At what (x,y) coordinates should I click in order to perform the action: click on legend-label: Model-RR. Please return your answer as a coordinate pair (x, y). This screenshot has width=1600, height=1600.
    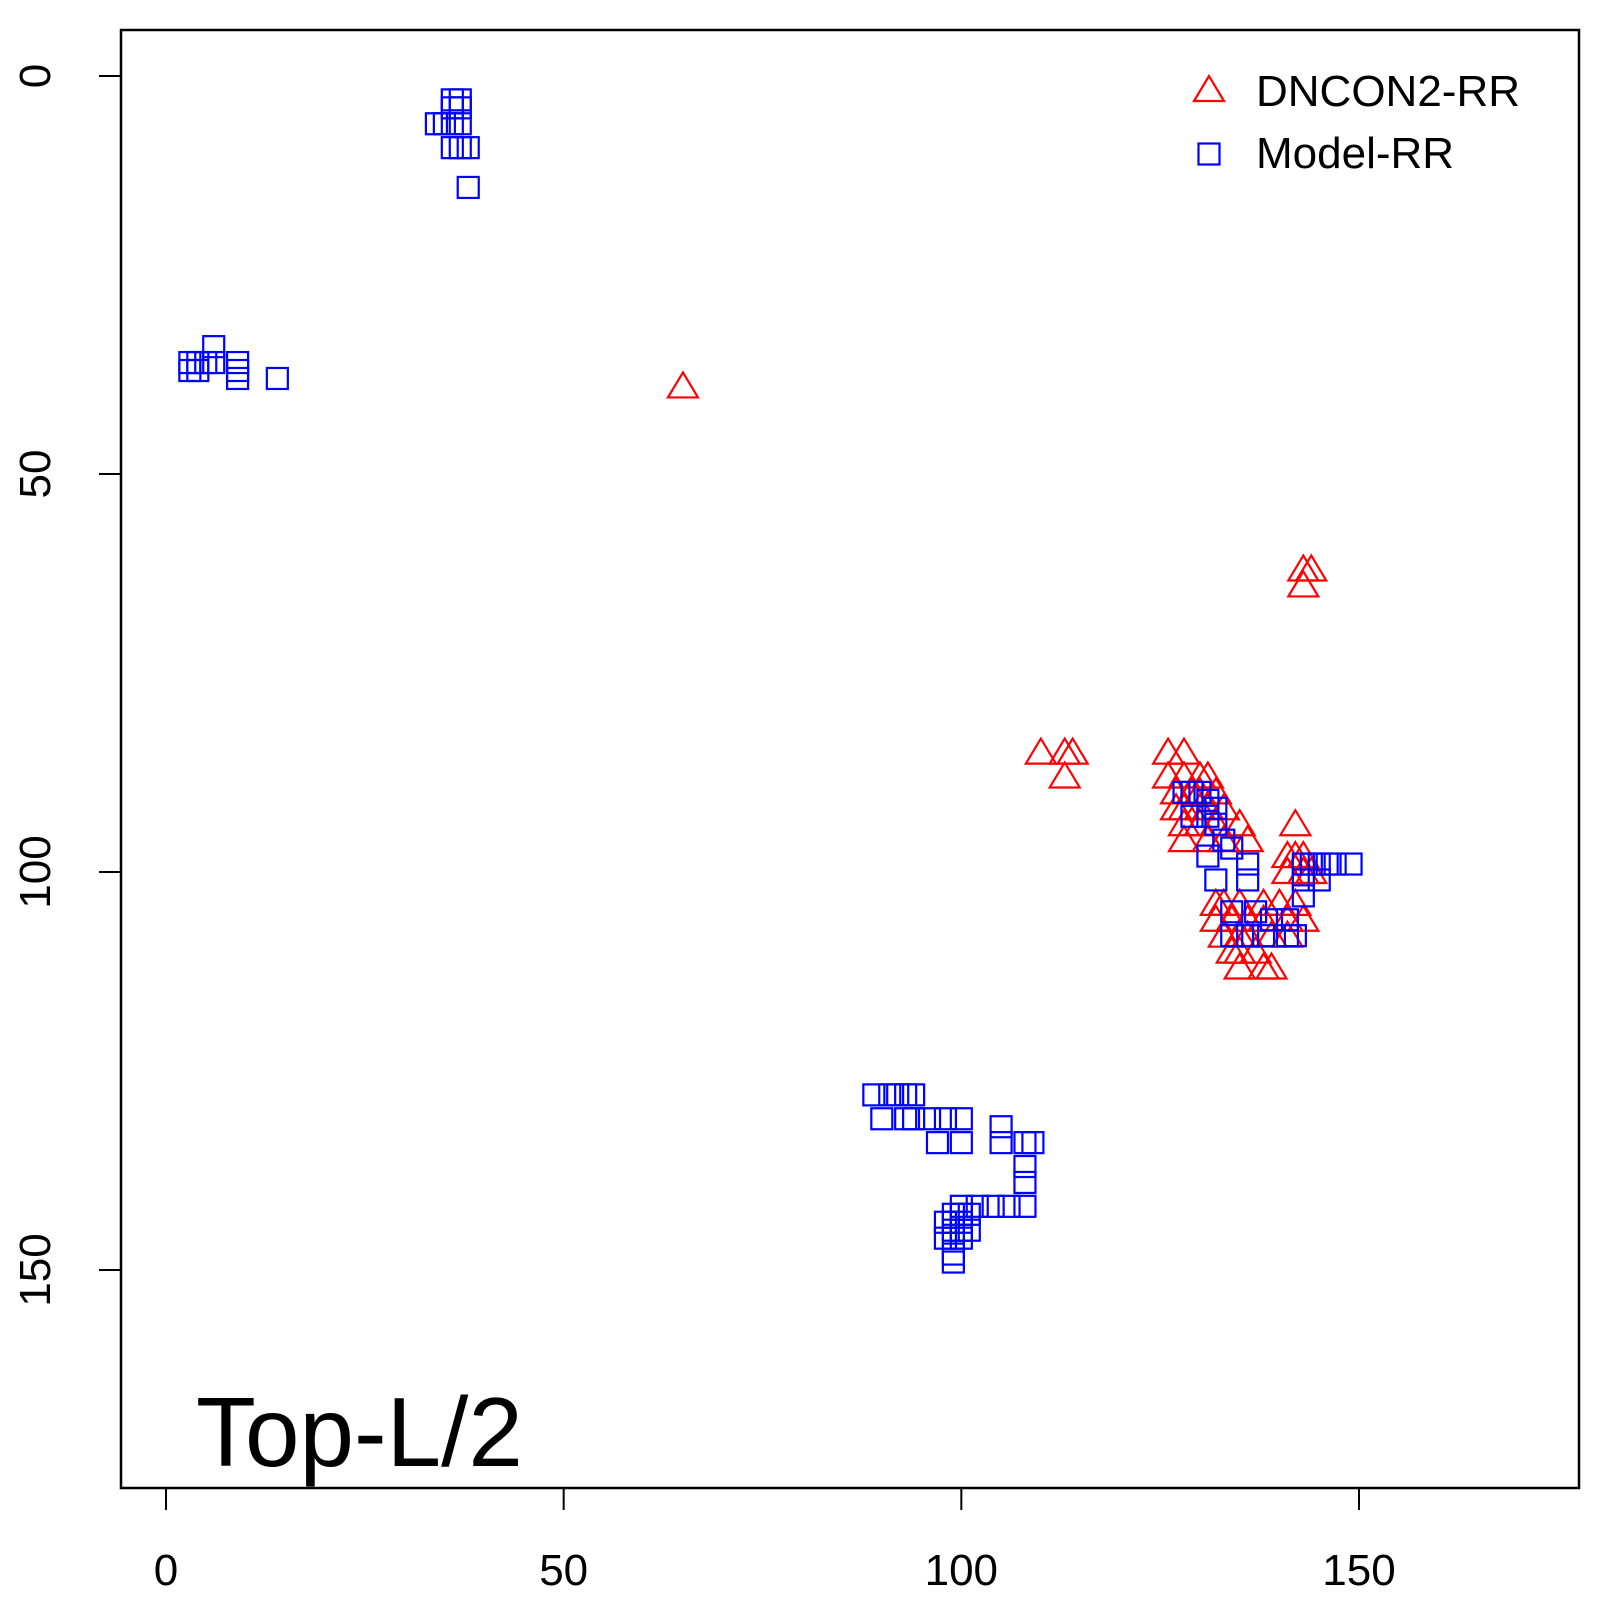
    Looking at the image, I should click on (1355, 153).